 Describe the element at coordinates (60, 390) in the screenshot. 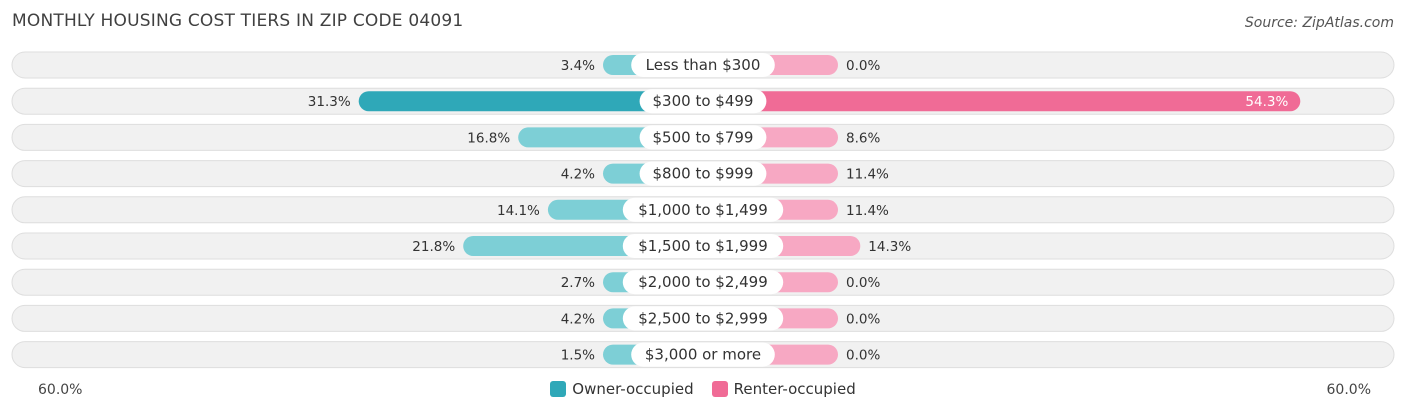

I see `axis-left-label: 60.0%` at that location.